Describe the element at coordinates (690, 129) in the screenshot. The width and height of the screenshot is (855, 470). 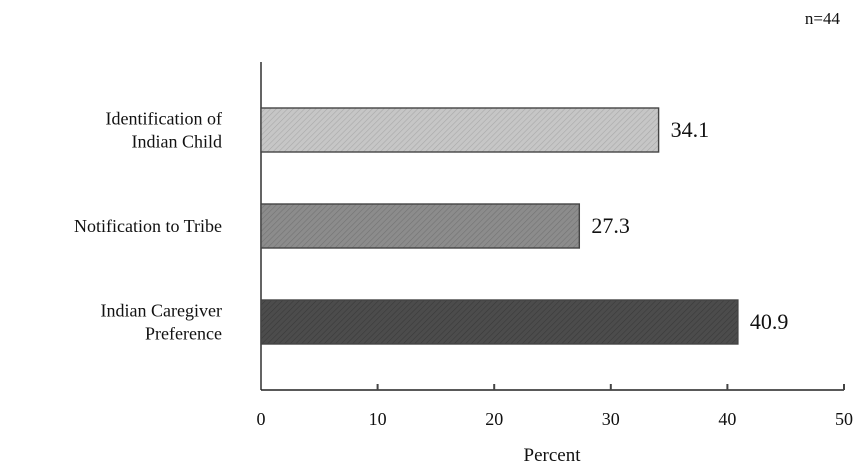
I see `data-label: 34.1` at that location.